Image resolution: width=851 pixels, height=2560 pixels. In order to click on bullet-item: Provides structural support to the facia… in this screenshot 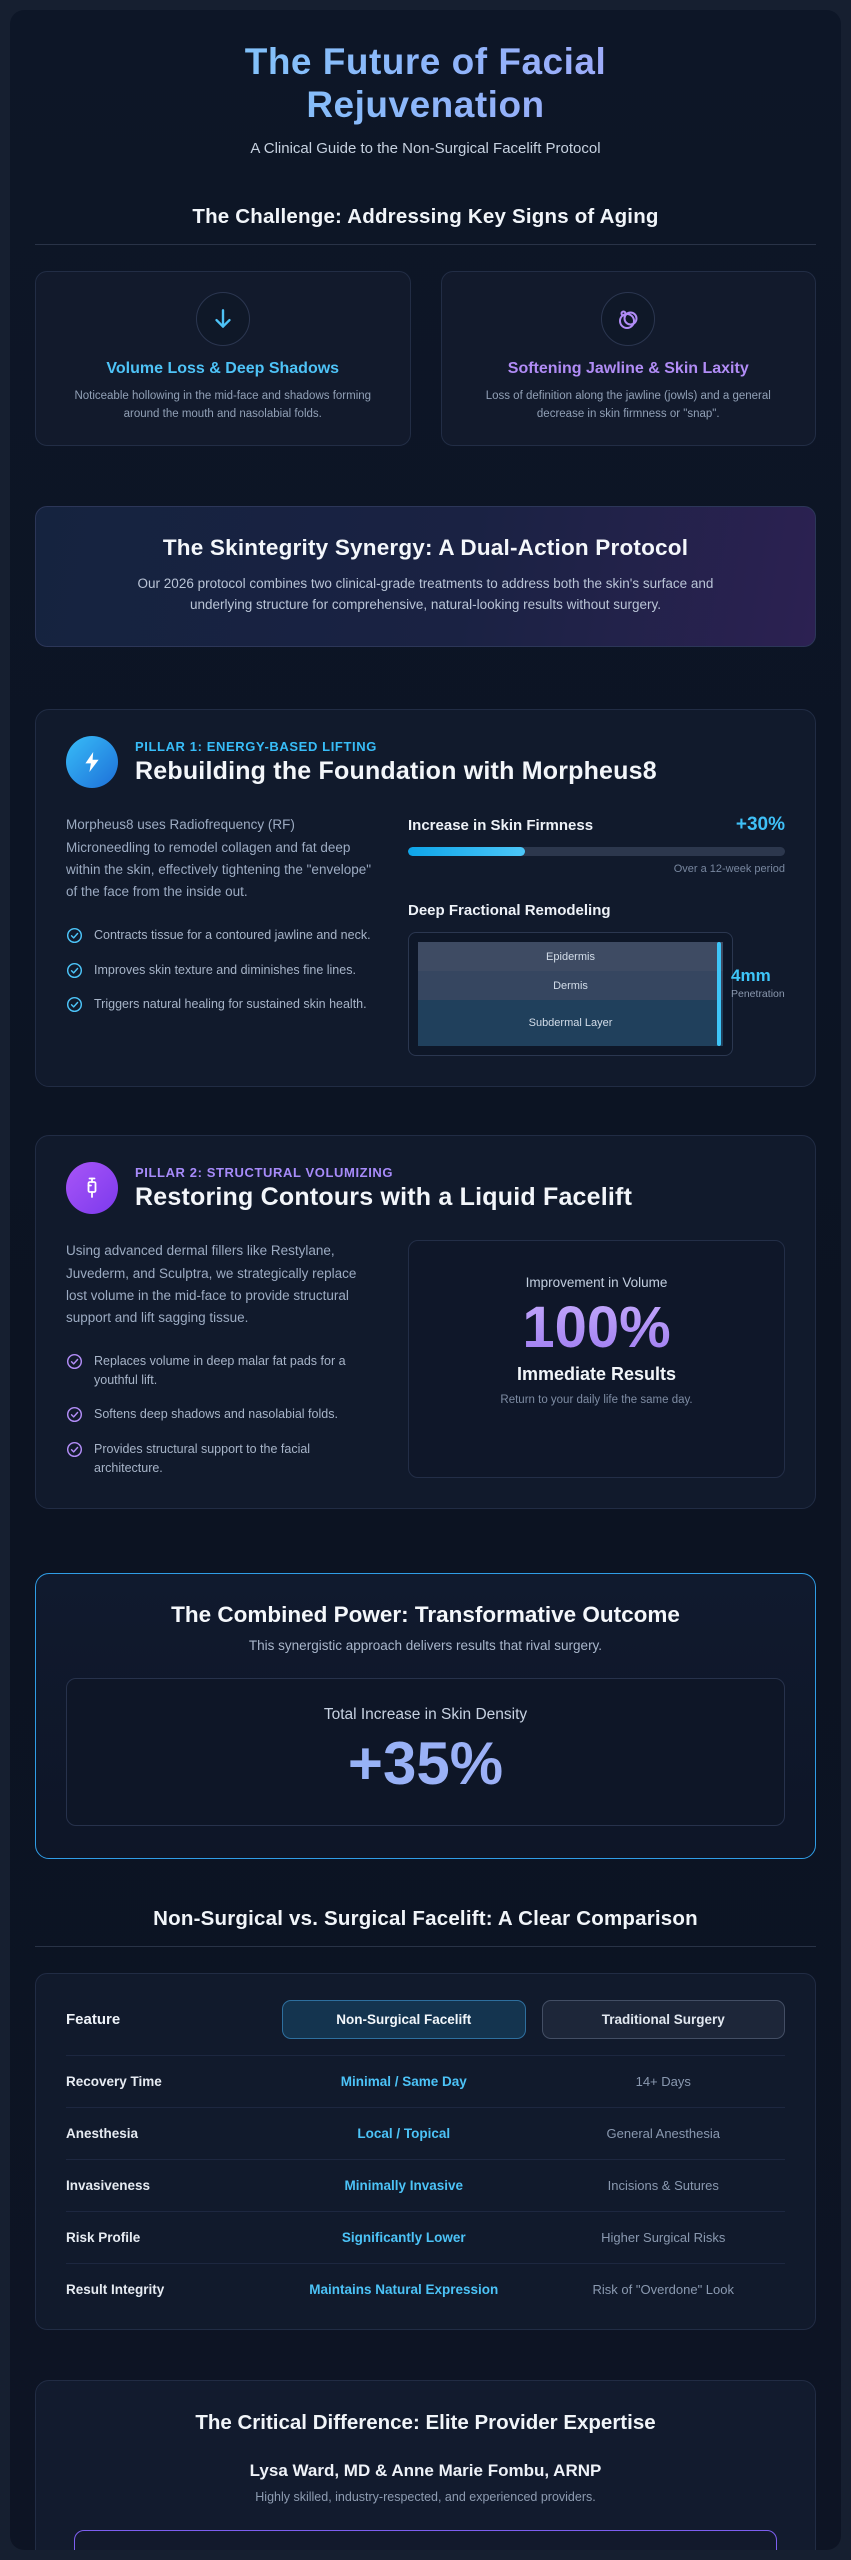, I will do `click(221, 1459)`.